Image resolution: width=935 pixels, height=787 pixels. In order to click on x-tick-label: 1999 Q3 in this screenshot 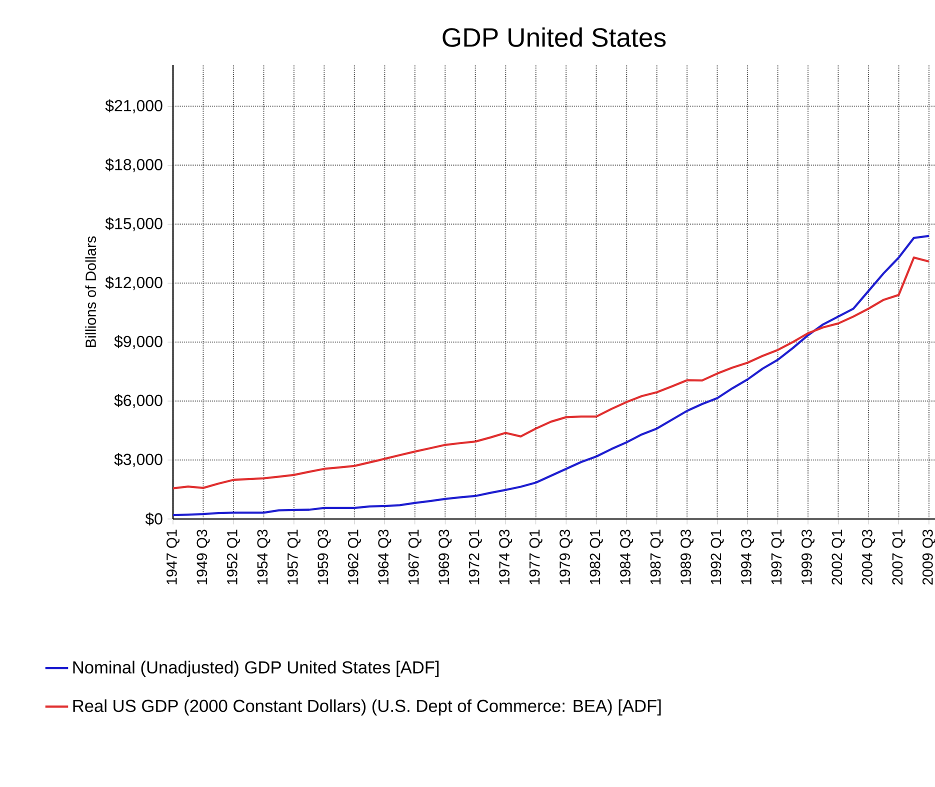, I will do `click(808, 557)`.